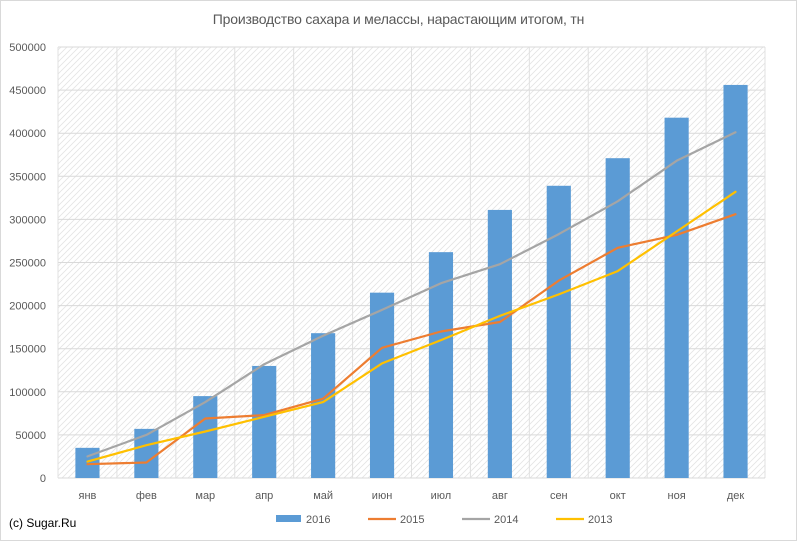 Image resolution: width=797 pixels, height=541 pixels. What do you see at coordinates (736, 496) in the screenshot?
I see `x-tick-label: дек` at bounding box center [736, 496].